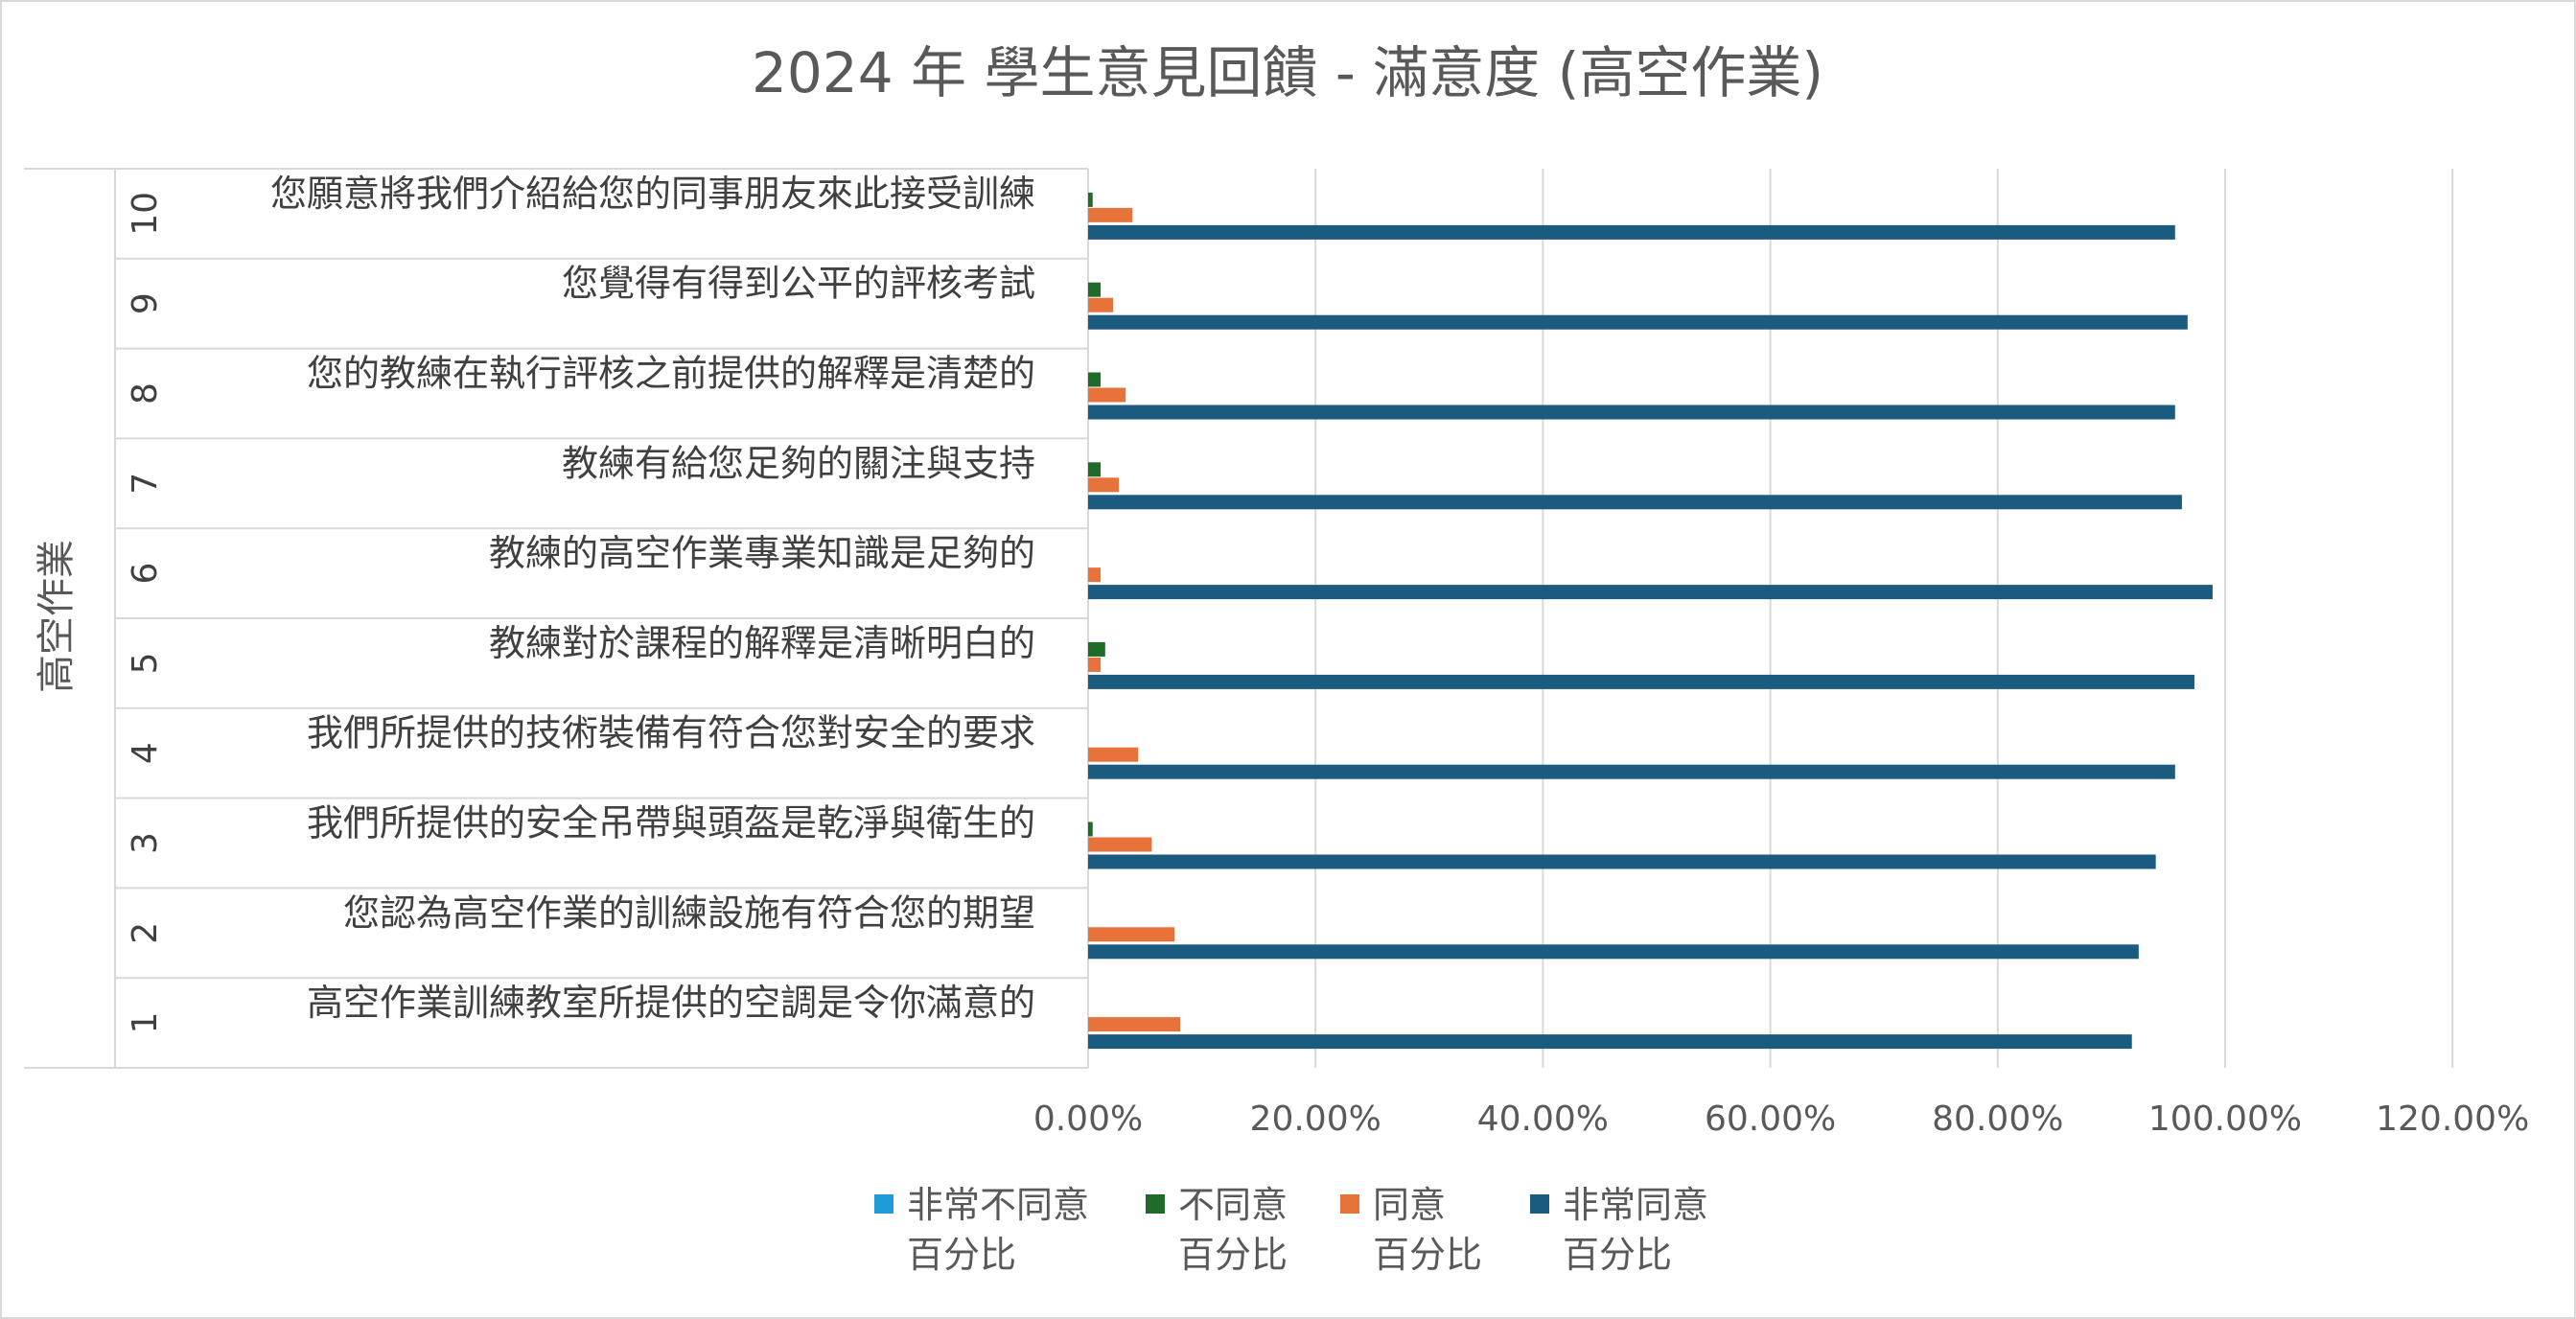  What do you see at coordinates (146, 1023) in the screenshot?
I see `category-number: 1` at bounding box center [146, 1023].